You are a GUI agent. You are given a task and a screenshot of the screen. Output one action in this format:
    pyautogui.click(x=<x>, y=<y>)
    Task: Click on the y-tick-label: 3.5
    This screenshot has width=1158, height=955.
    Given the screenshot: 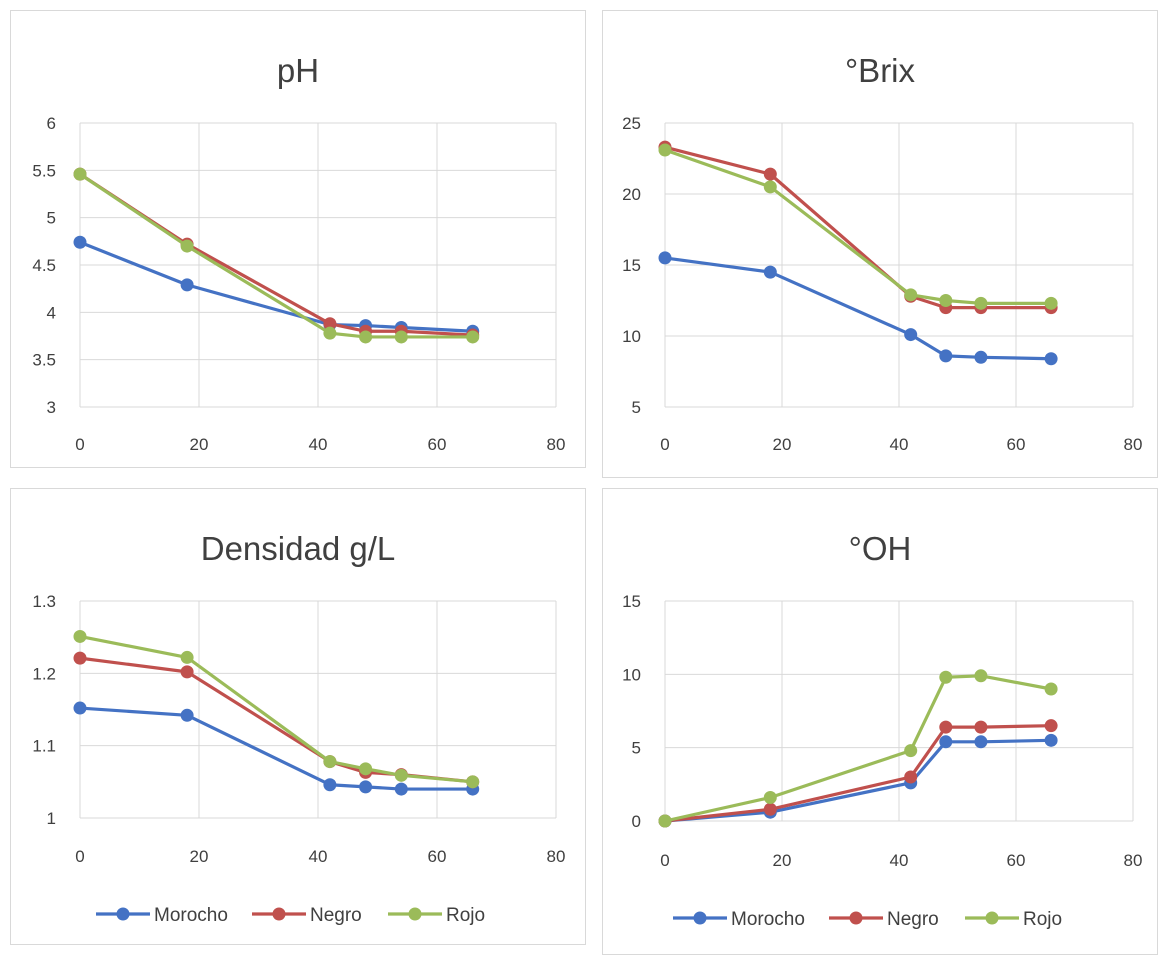 What is the action you would take?
    pyautogui.click(x=44, y=360)
    